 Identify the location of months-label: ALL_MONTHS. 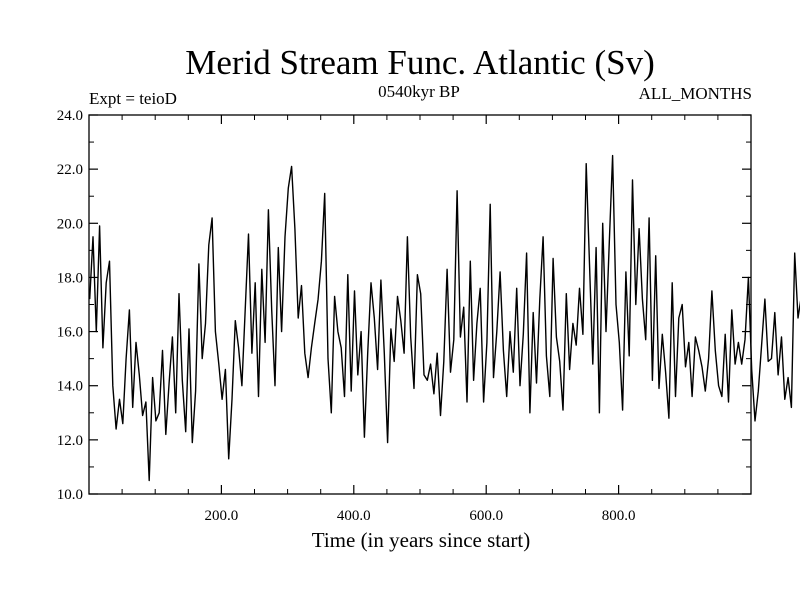
(695, 93).